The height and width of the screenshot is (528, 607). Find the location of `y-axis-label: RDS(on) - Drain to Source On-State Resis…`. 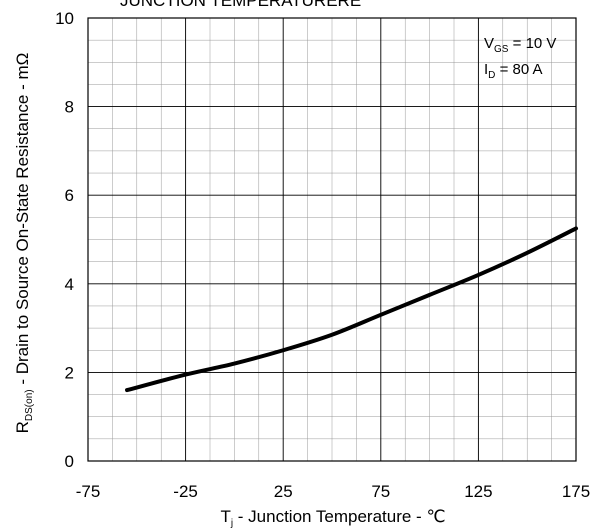

y-axis-label: RDS(on) - Drain to Source On-State Resis… is located at coordinates (24, 243).